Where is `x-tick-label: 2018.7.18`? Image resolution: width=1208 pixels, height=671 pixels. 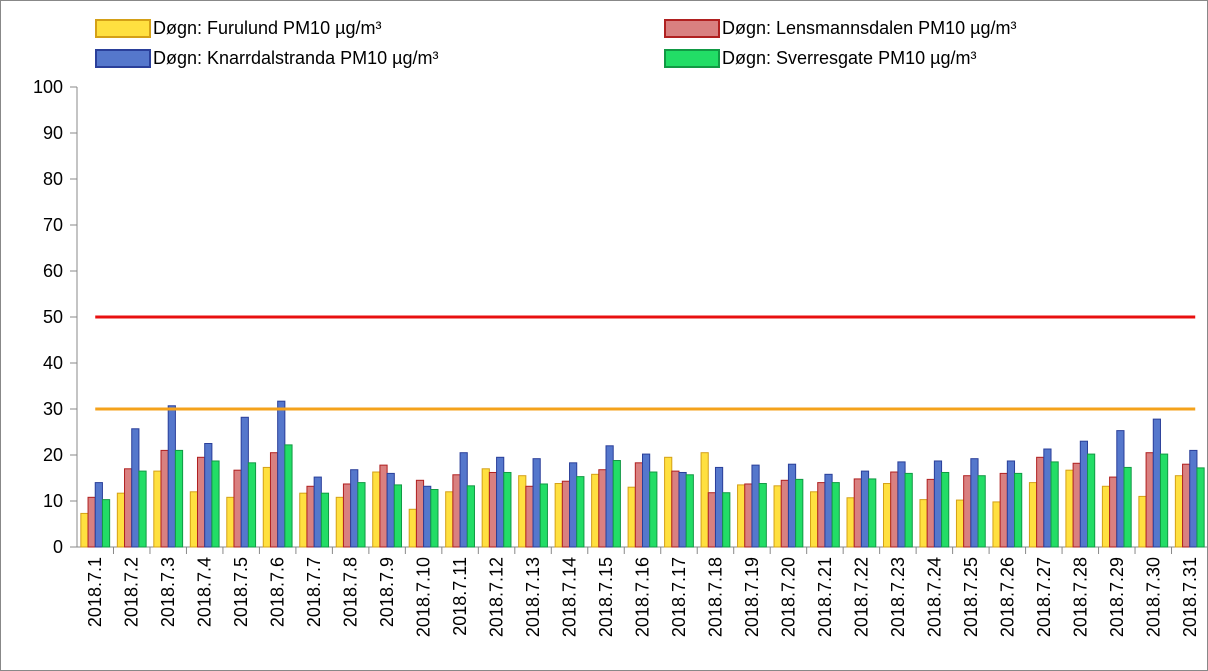 x-tick-label: 2018.7.18 is located at coordinates (715, 597).